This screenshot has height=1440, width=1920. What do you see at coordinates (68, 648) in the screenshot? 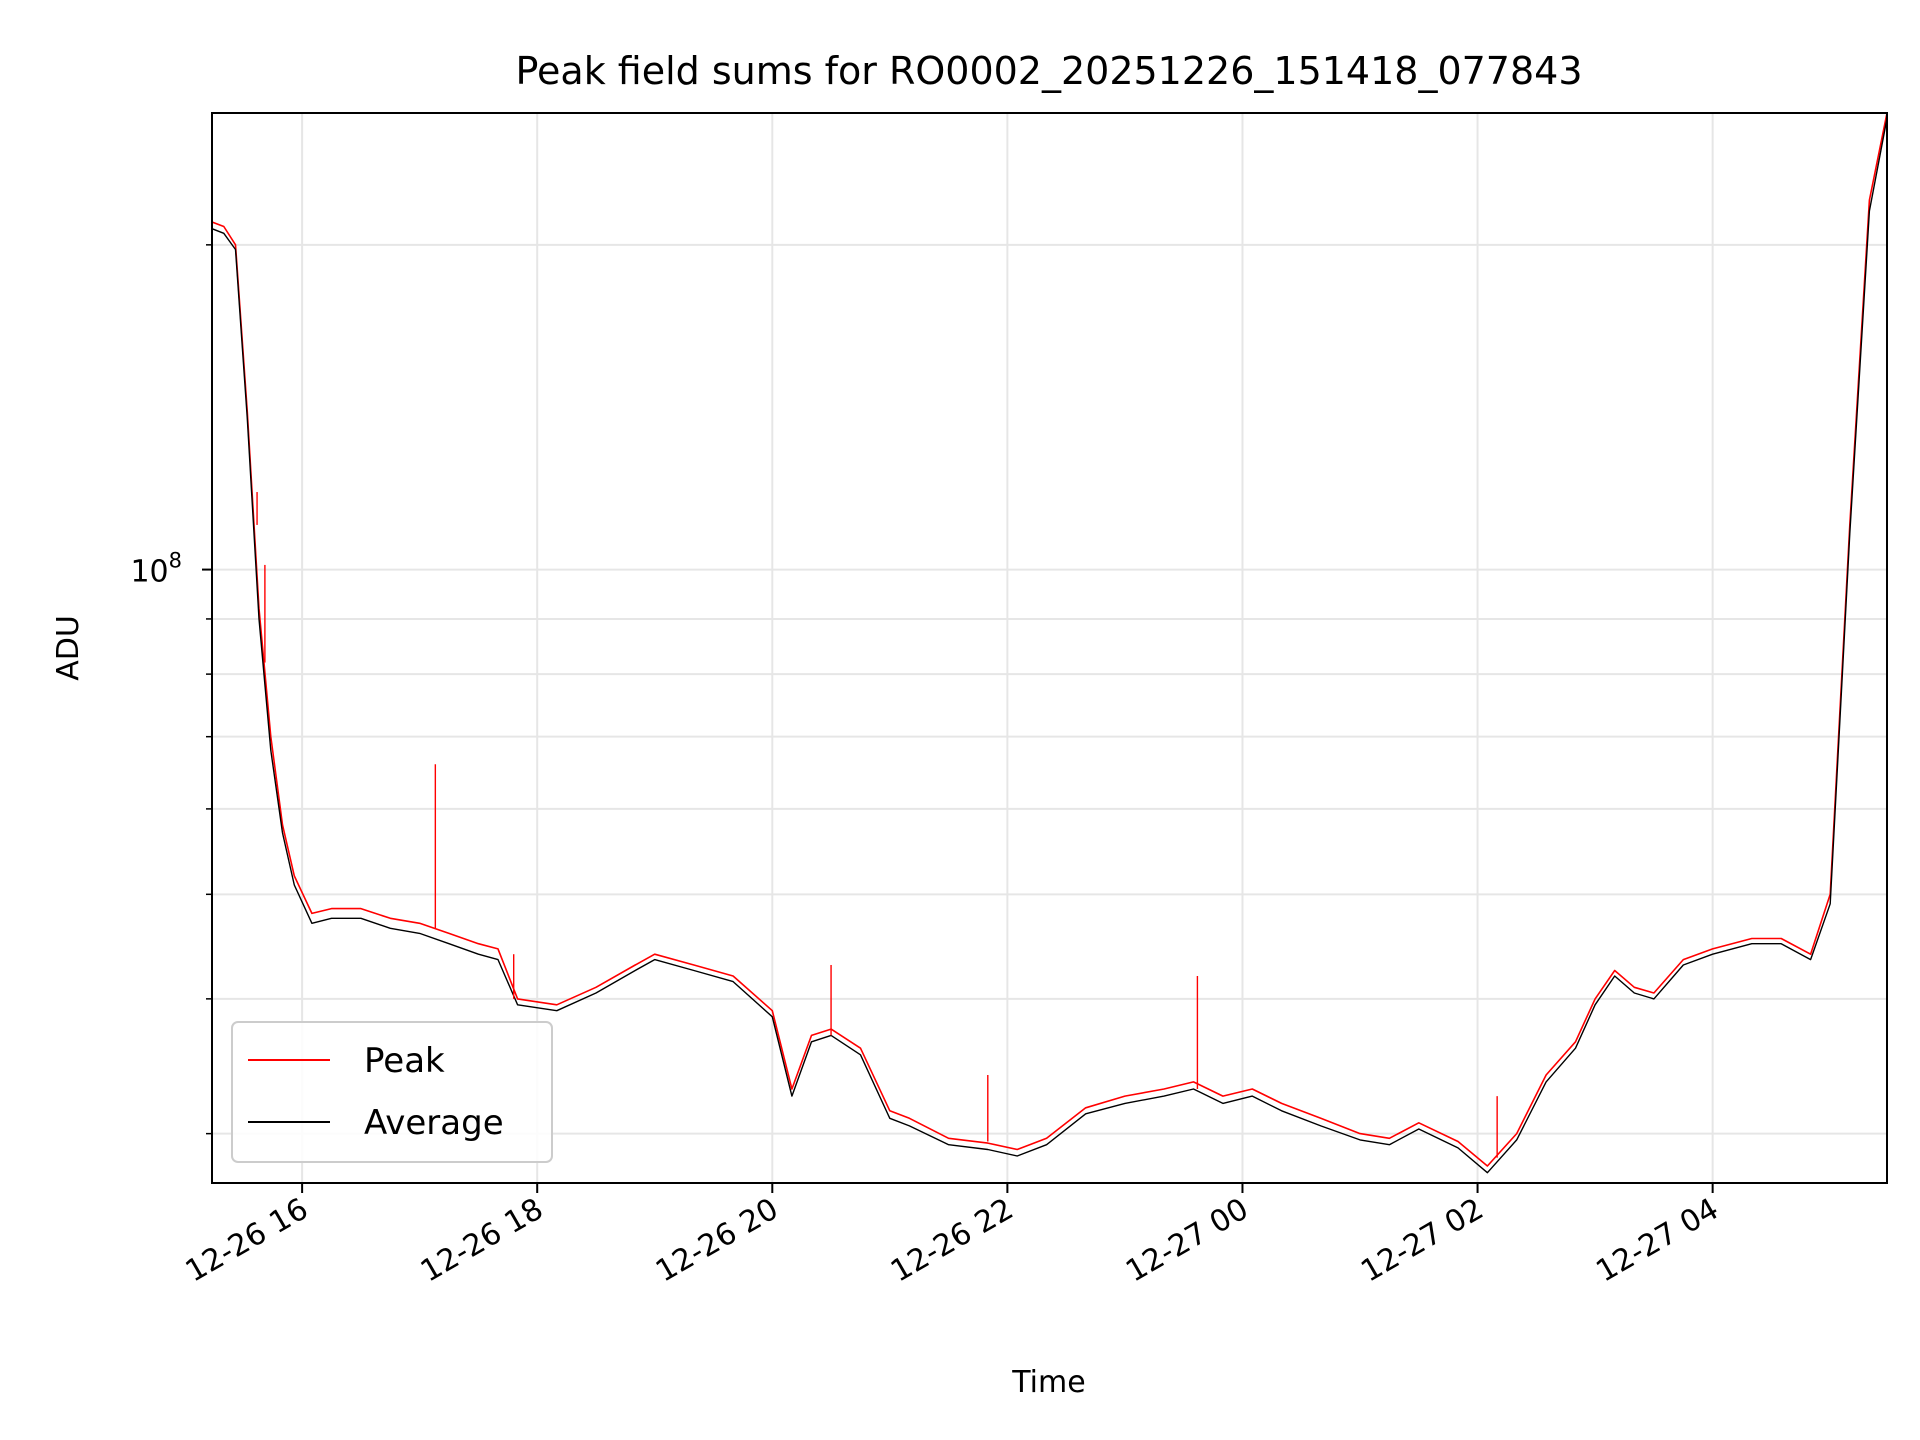
I see `y-axis-label: ADU` at bounding box center [68, 648].